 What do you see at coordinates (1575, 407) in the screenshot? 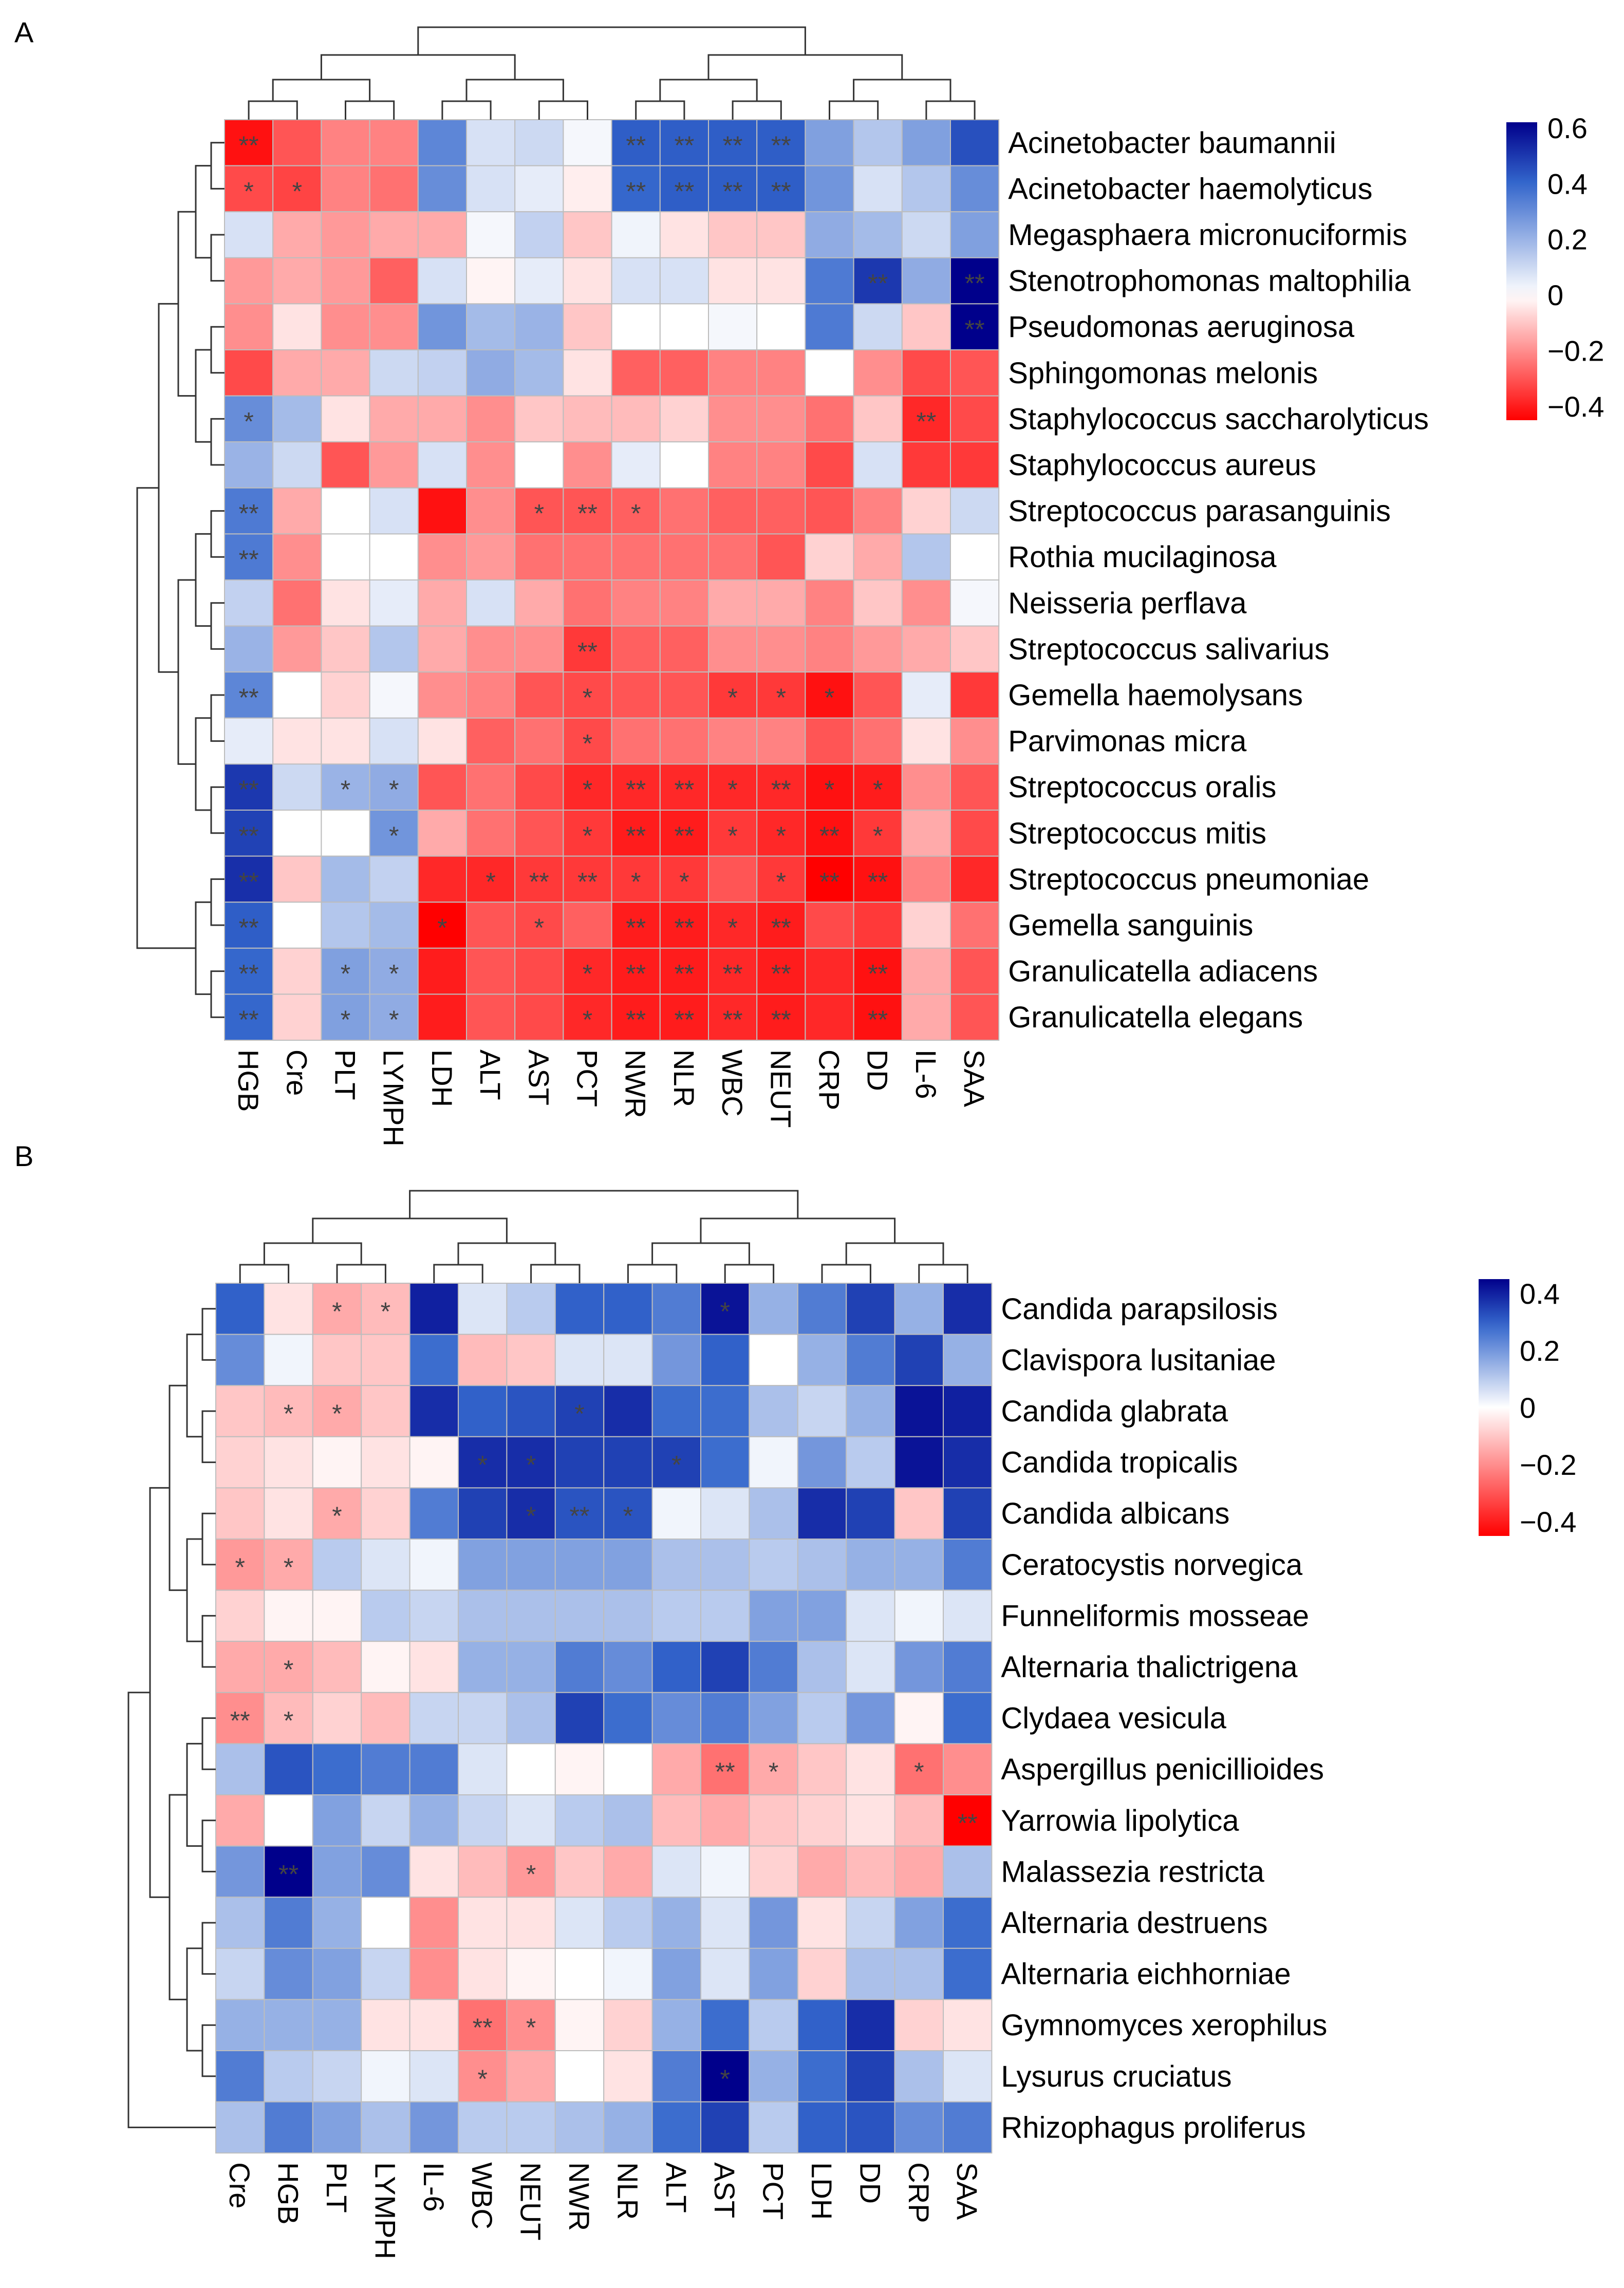
I see `legend-tick-label: −0.4` at bounding box center [1575, 407].